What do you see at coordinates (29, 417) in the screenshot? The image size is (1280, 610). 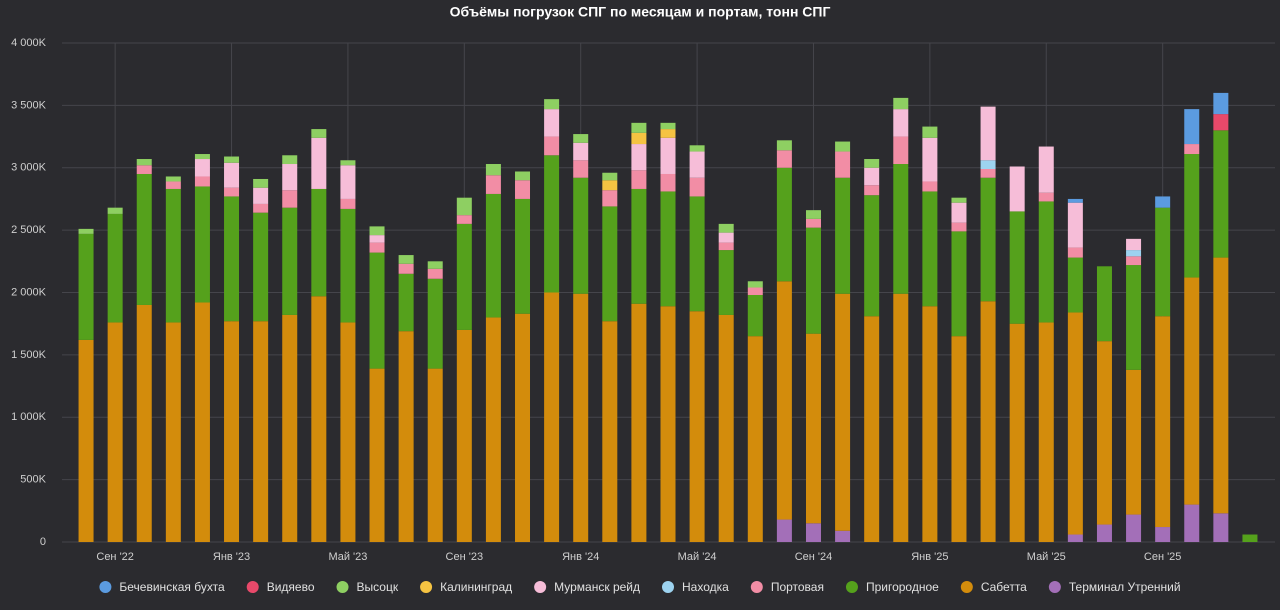 I see `y-tick-label: 1 000K` at bounding box center [29, 417].